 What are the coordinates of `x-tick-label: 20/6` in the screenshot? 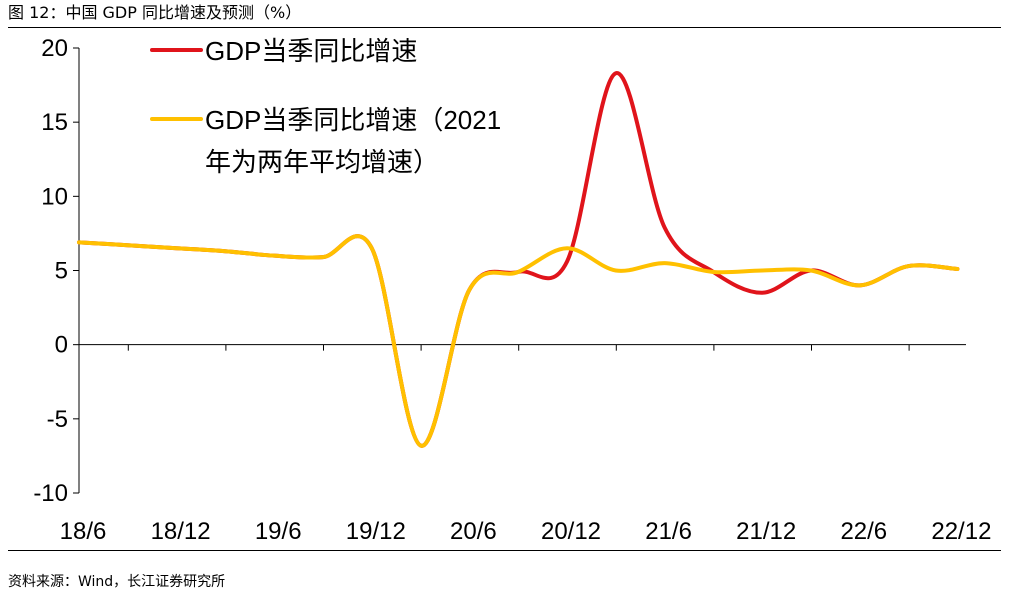 It's located at (473, 531).